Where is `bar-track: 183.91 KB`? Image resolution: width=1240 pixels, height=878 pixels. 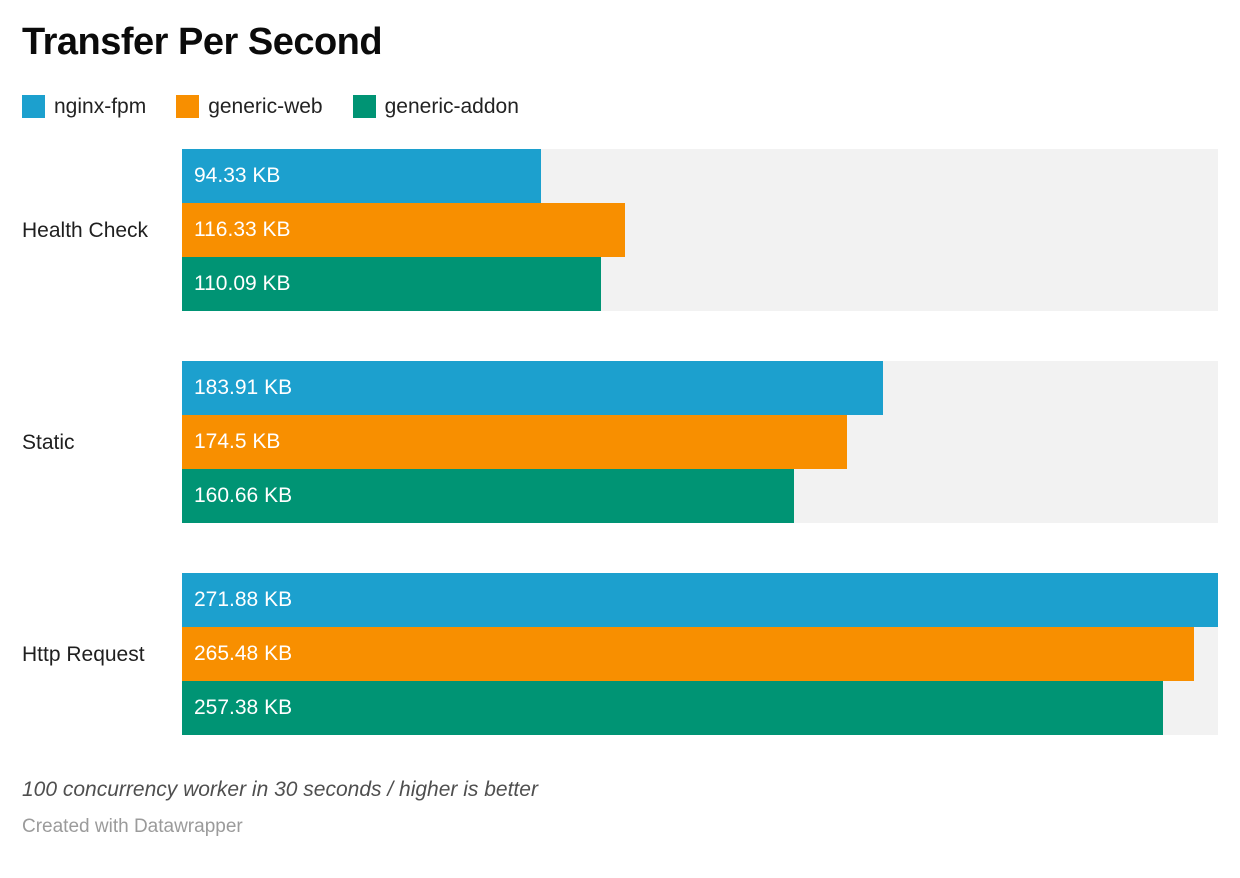
bar-track: 183.91 KB is located at coordinates (700, 388).